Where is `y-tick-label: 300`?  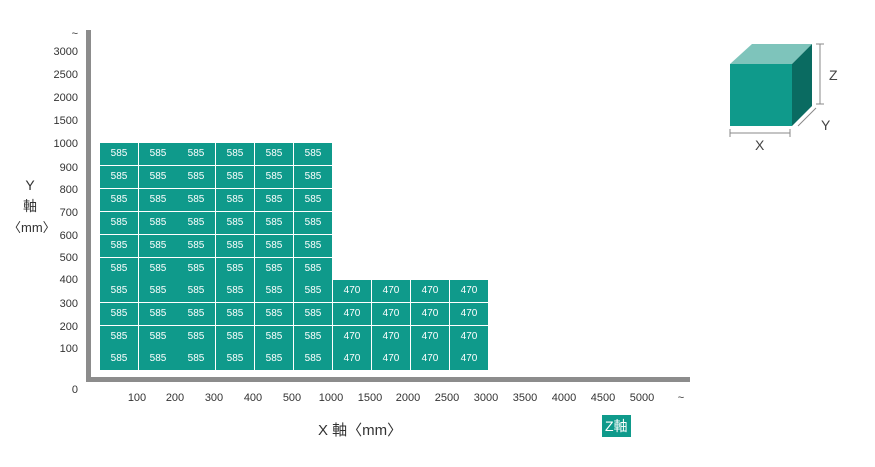
y-tick-label: 300 is located at coordinates (68, 304).